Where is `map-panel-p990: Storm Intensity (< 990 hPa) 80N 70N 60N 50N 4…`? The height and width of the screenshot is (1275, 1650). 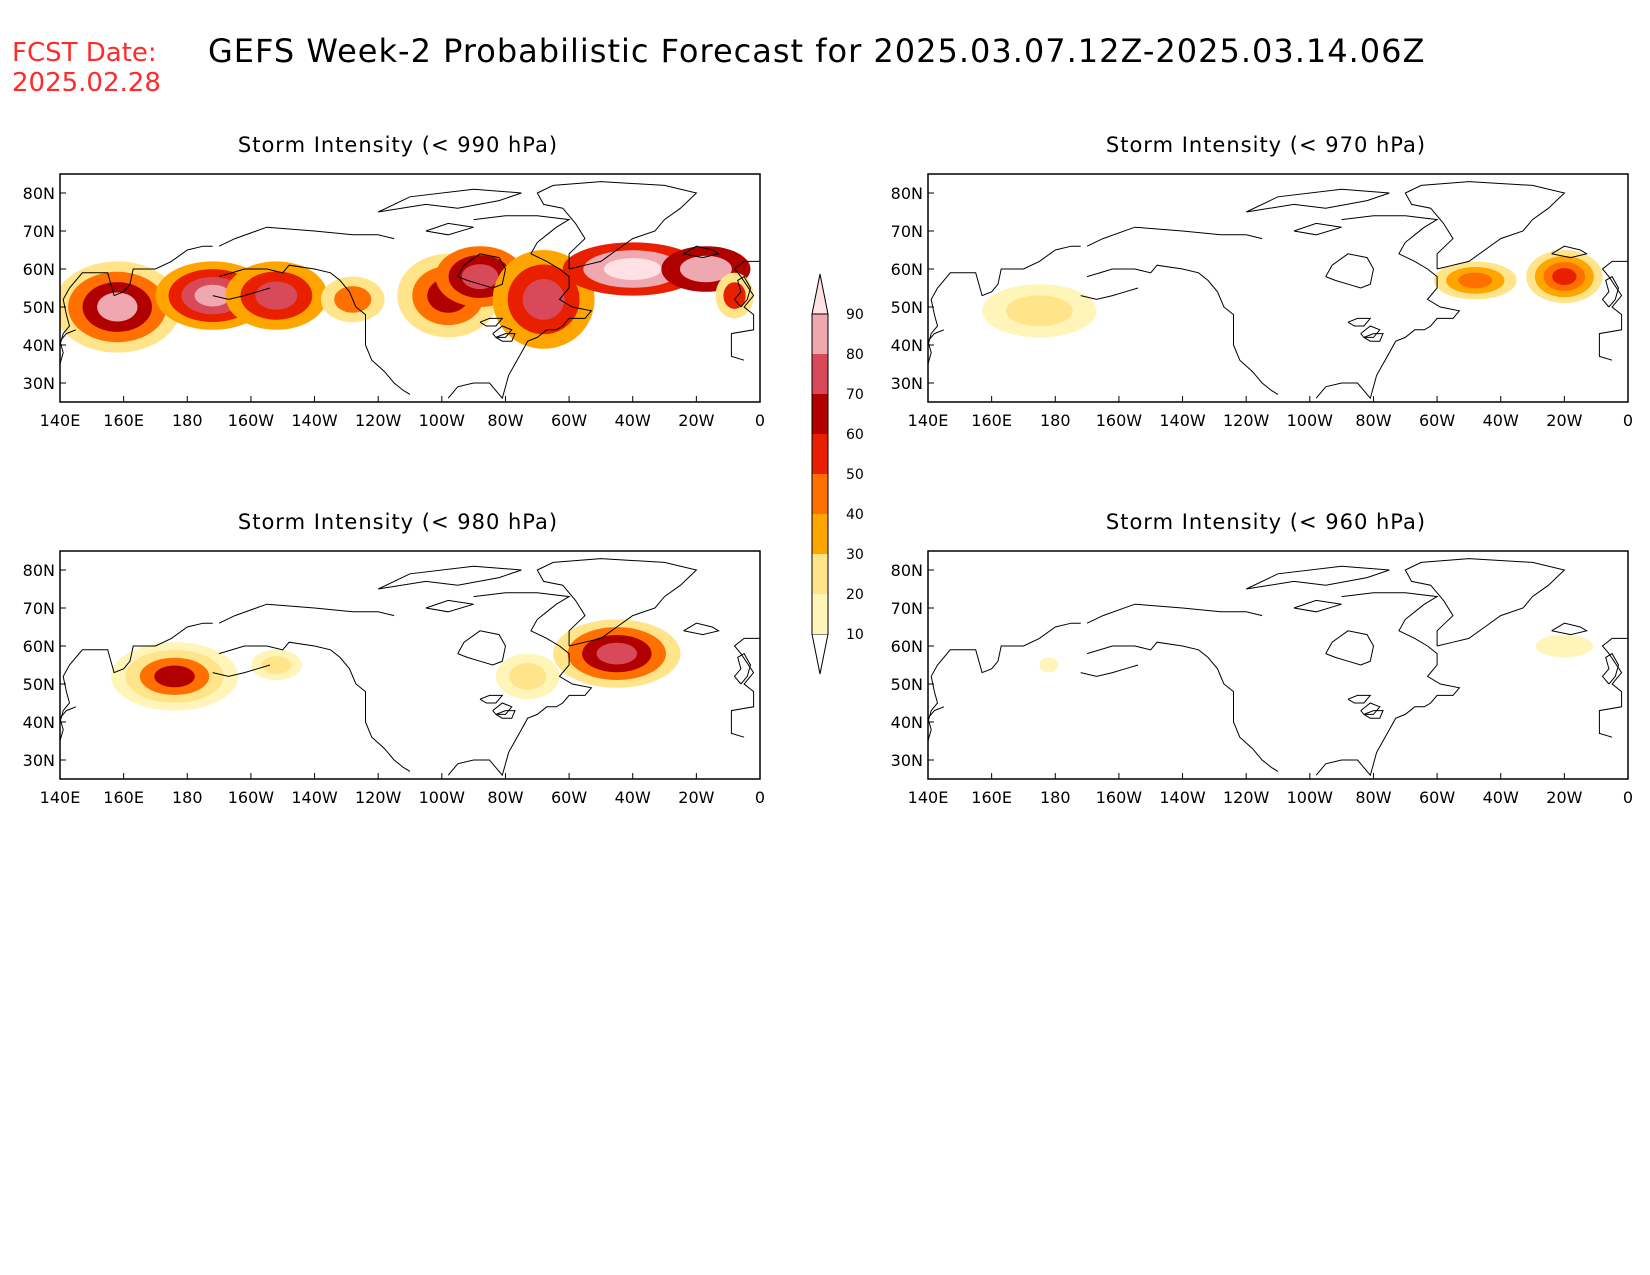
map-panel-p990: Storm Intensity (< 990 hPa) 80N 70N 60N 50N 4… is located at coordinates (394, 281).